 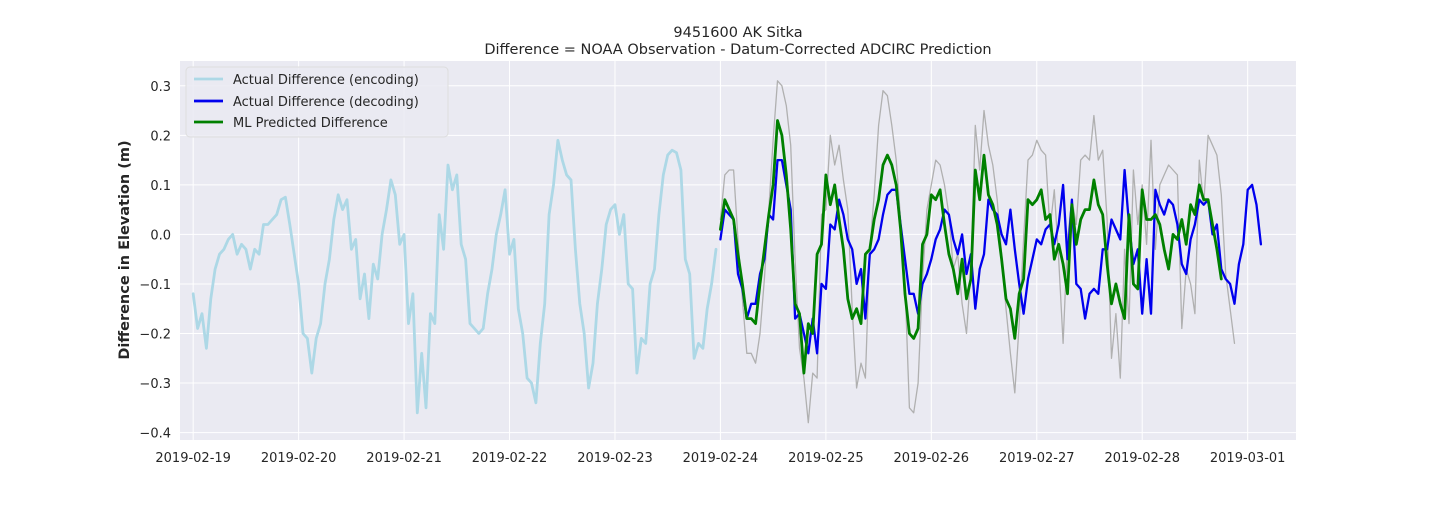 I want to click on legend-label-ml: ML Predicted Difference, so click(x=310, y=123).